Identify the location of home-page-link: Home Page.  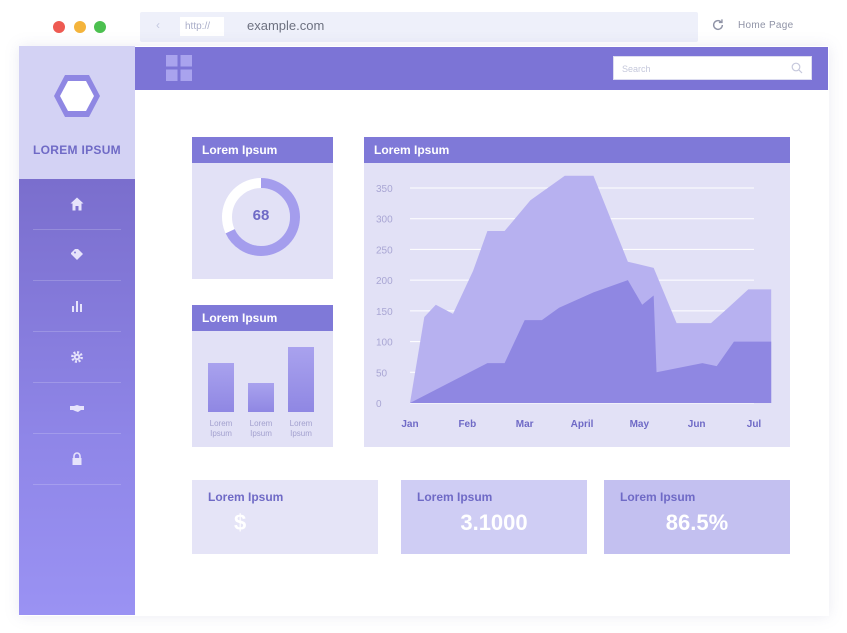
(766, 25).